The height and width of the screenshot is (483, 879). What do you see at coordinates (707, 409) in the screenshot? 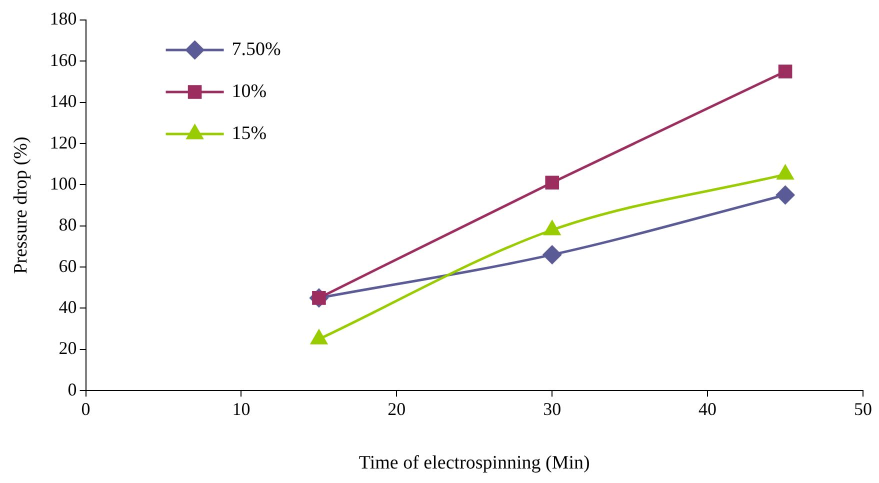
I see `x-tick-label: 40` at bounding box center [707, 409].